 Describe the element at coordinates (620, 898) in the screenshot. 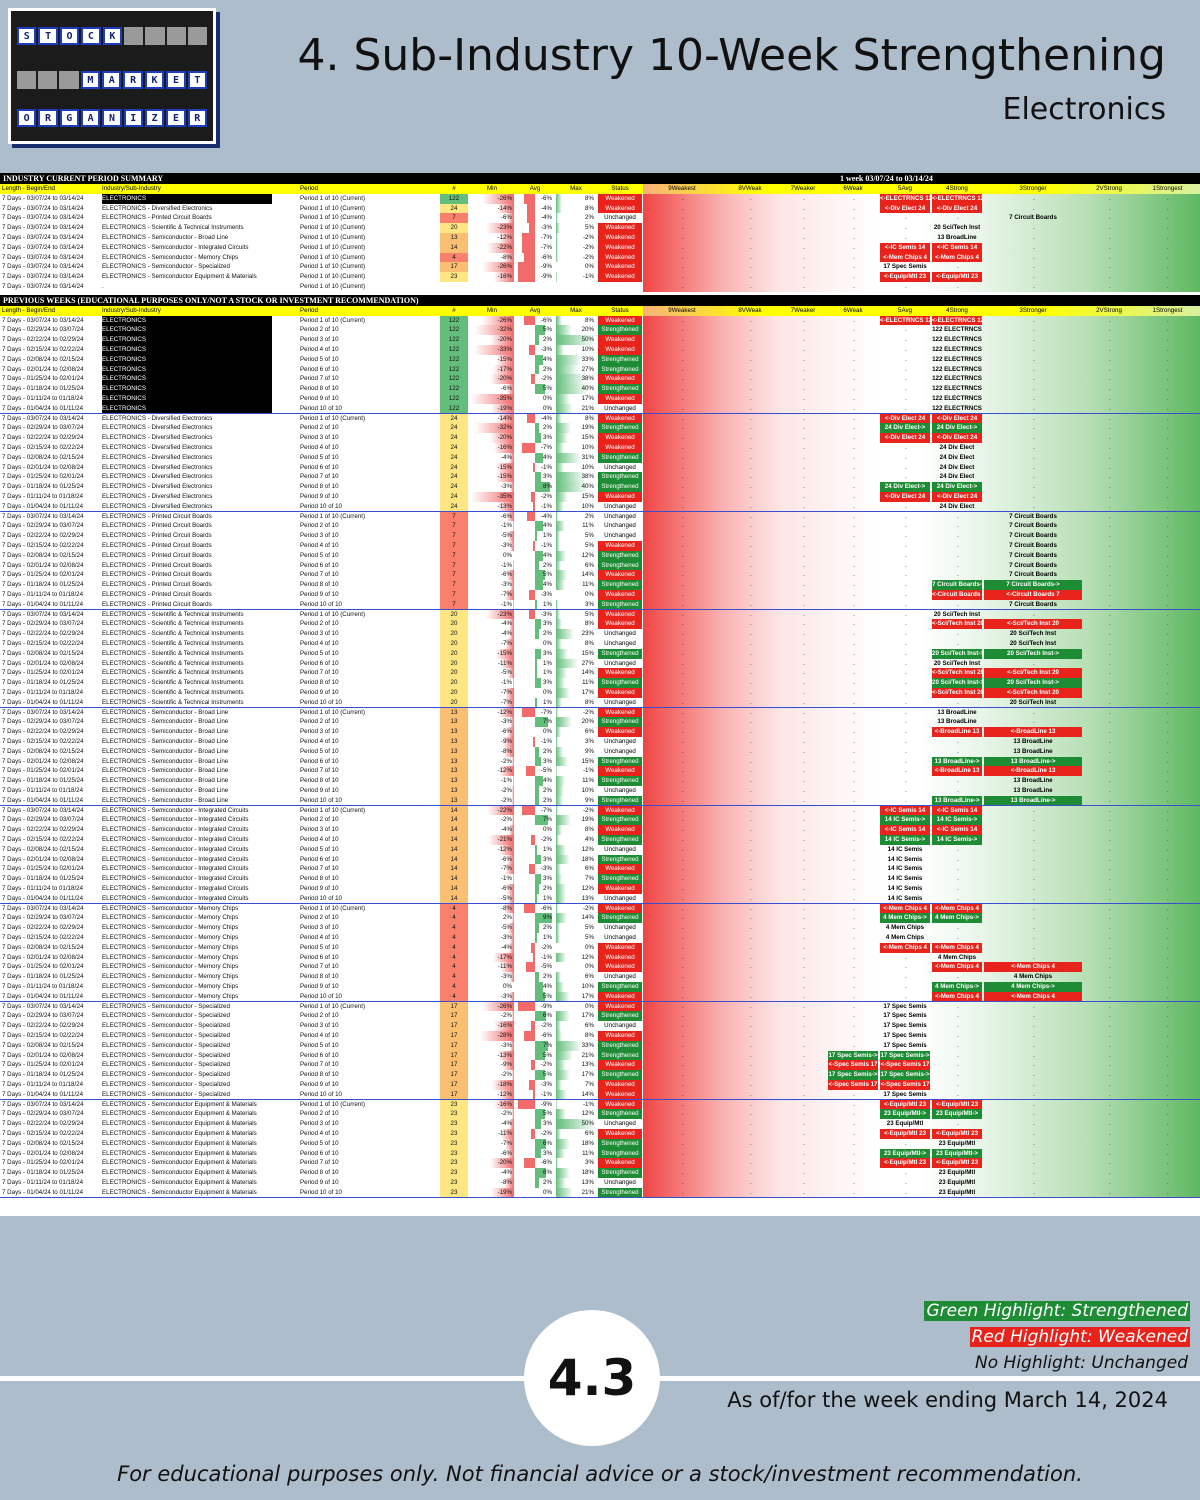

I see `status-badge: Unchanged` at that location.